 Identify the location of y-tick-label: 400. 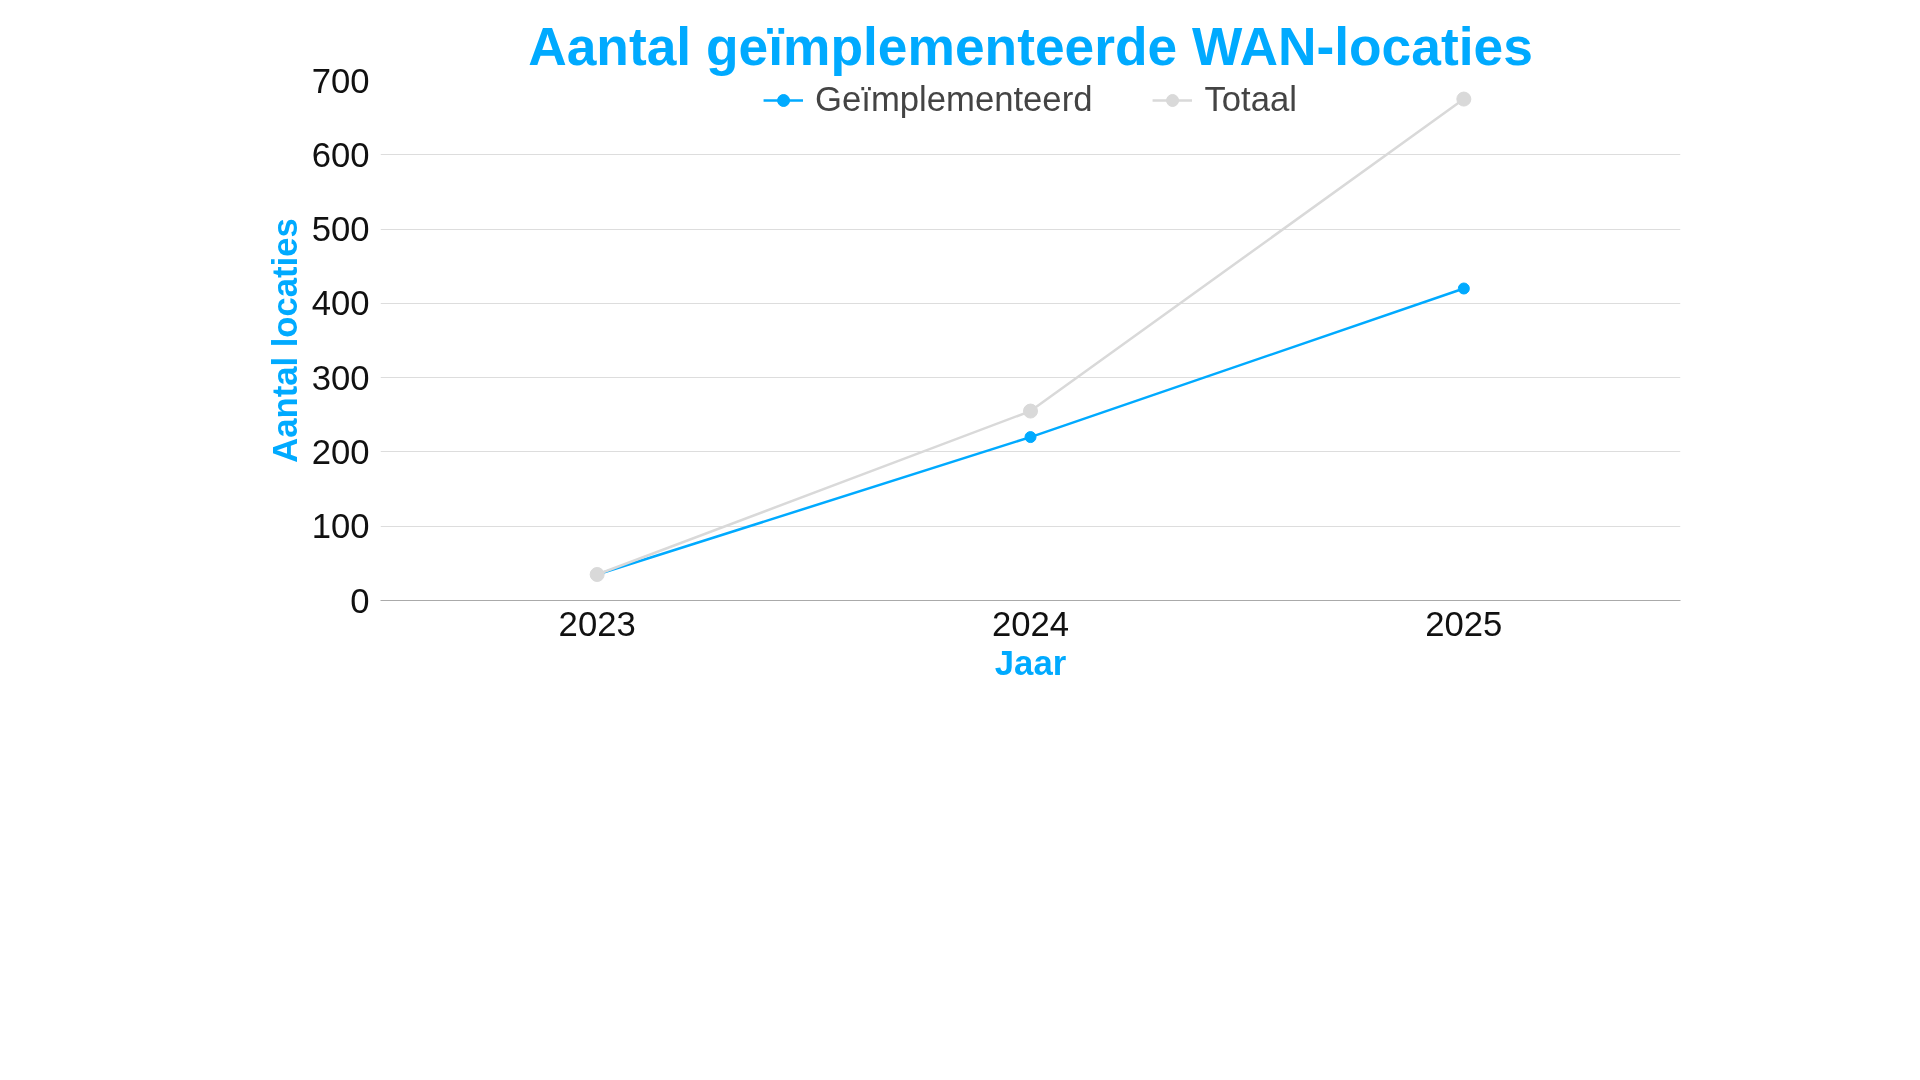
(340, 303).